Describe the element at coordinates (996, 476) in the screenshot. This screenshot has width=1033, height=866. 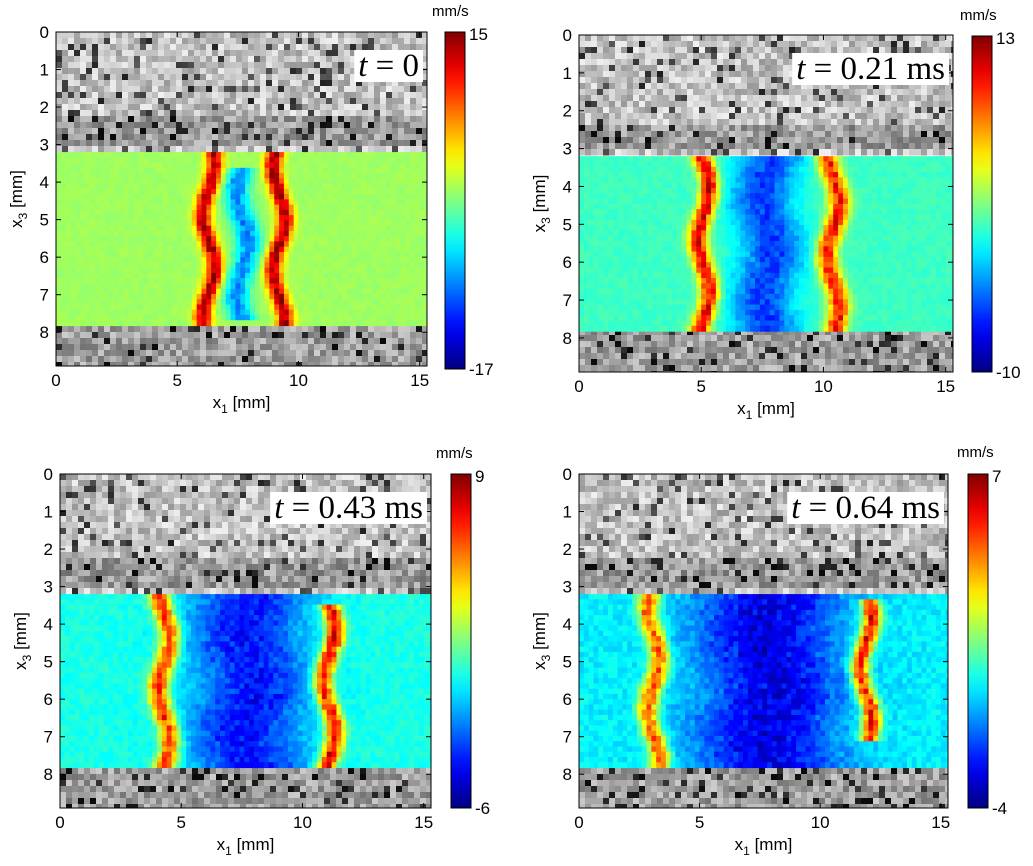
I see `colorbar-max-label: 7` at that location.